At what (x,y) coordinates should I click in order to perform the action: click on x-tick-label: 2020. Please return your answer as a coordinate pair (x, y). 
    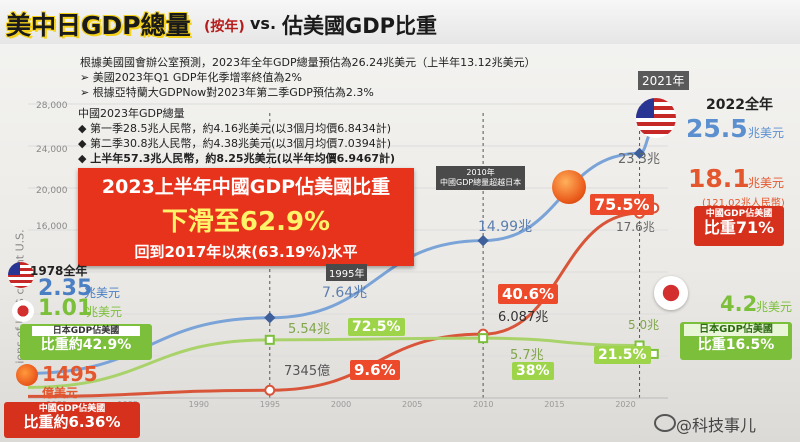
    Looking at the image, I should click on (625, 404).